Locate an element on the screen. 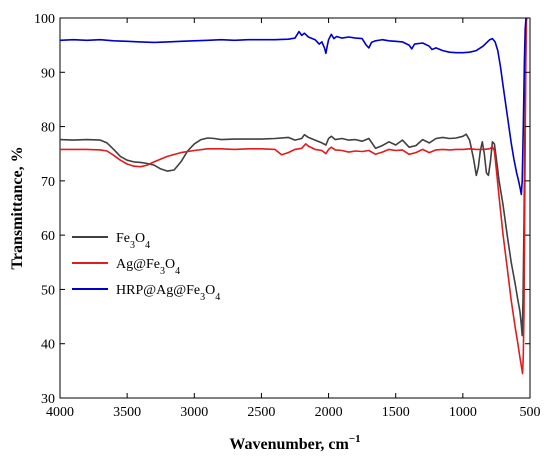  x-axis-title: Wavenumber, cm−1 is located at coordinates (294, 443).